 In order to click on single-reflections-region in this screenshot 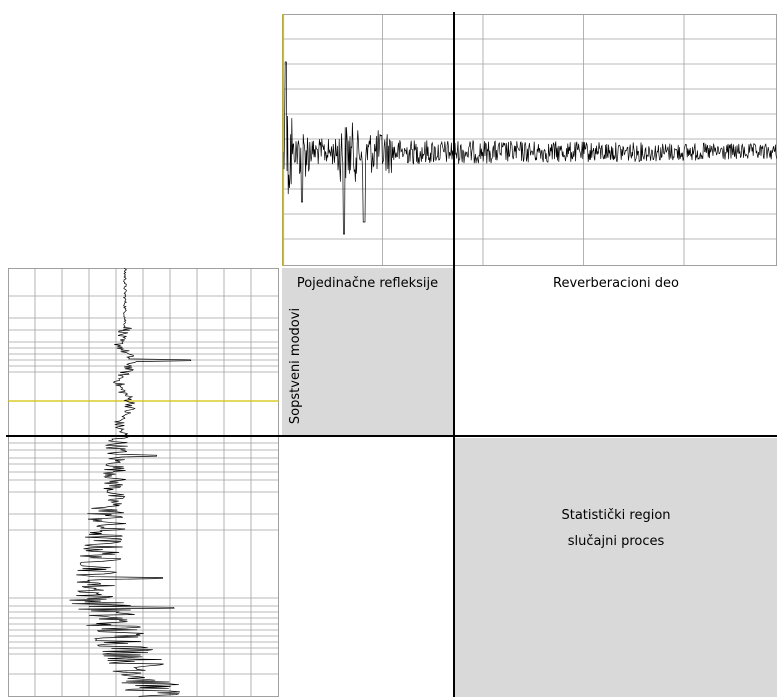, I will do `click(367, 352)`.